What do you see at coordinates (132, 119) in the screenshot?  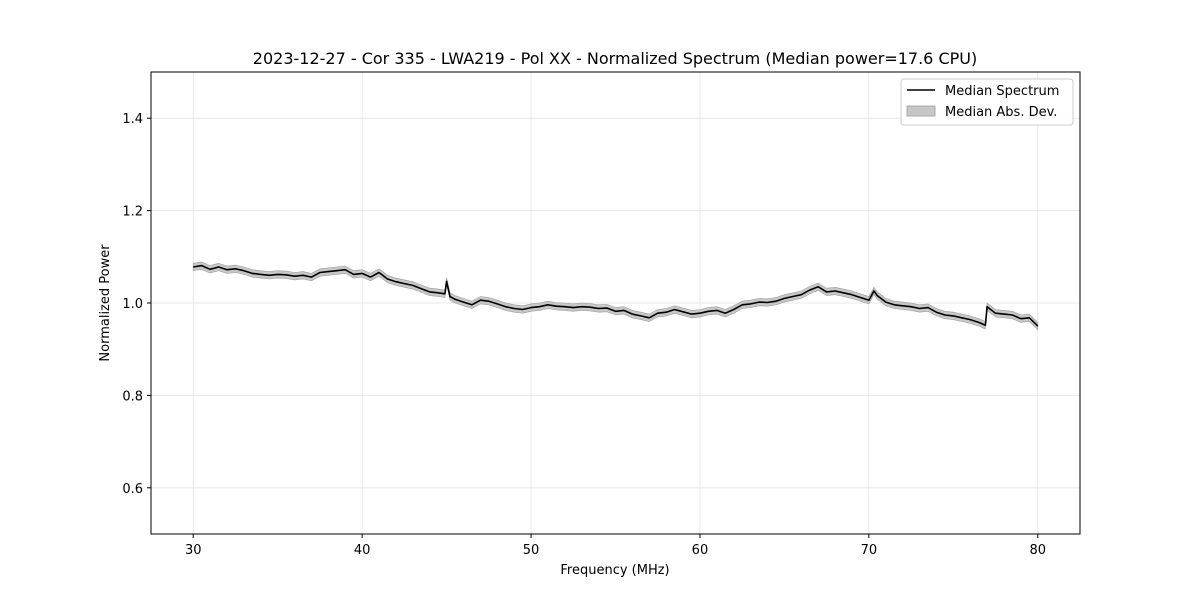 I see `y-tick-label: 1.4` at bounding box center [132, 119].